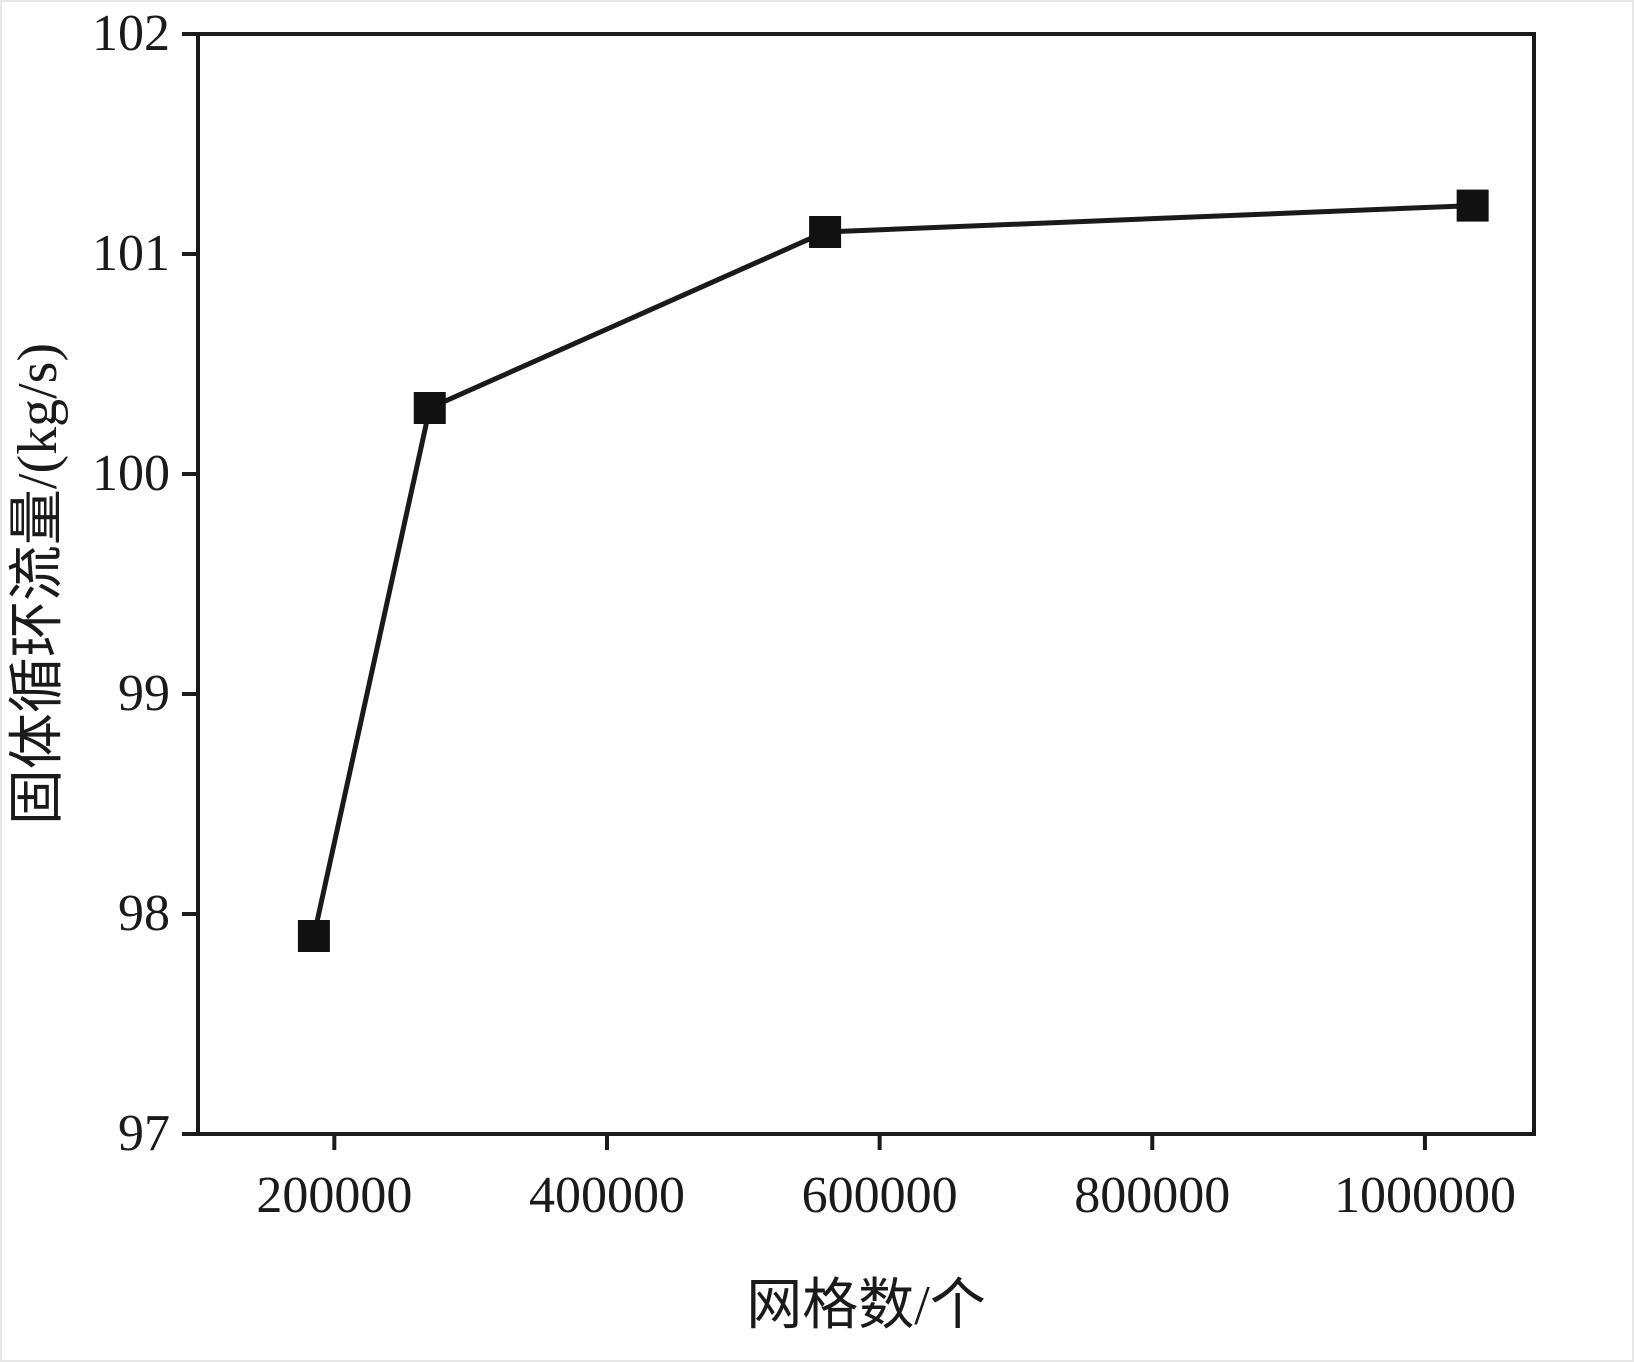 Image resolution: width=1634 pixels, height=1362 pixels. I want to click on x-axis-label: 网格数/个, so click(866, 1306).